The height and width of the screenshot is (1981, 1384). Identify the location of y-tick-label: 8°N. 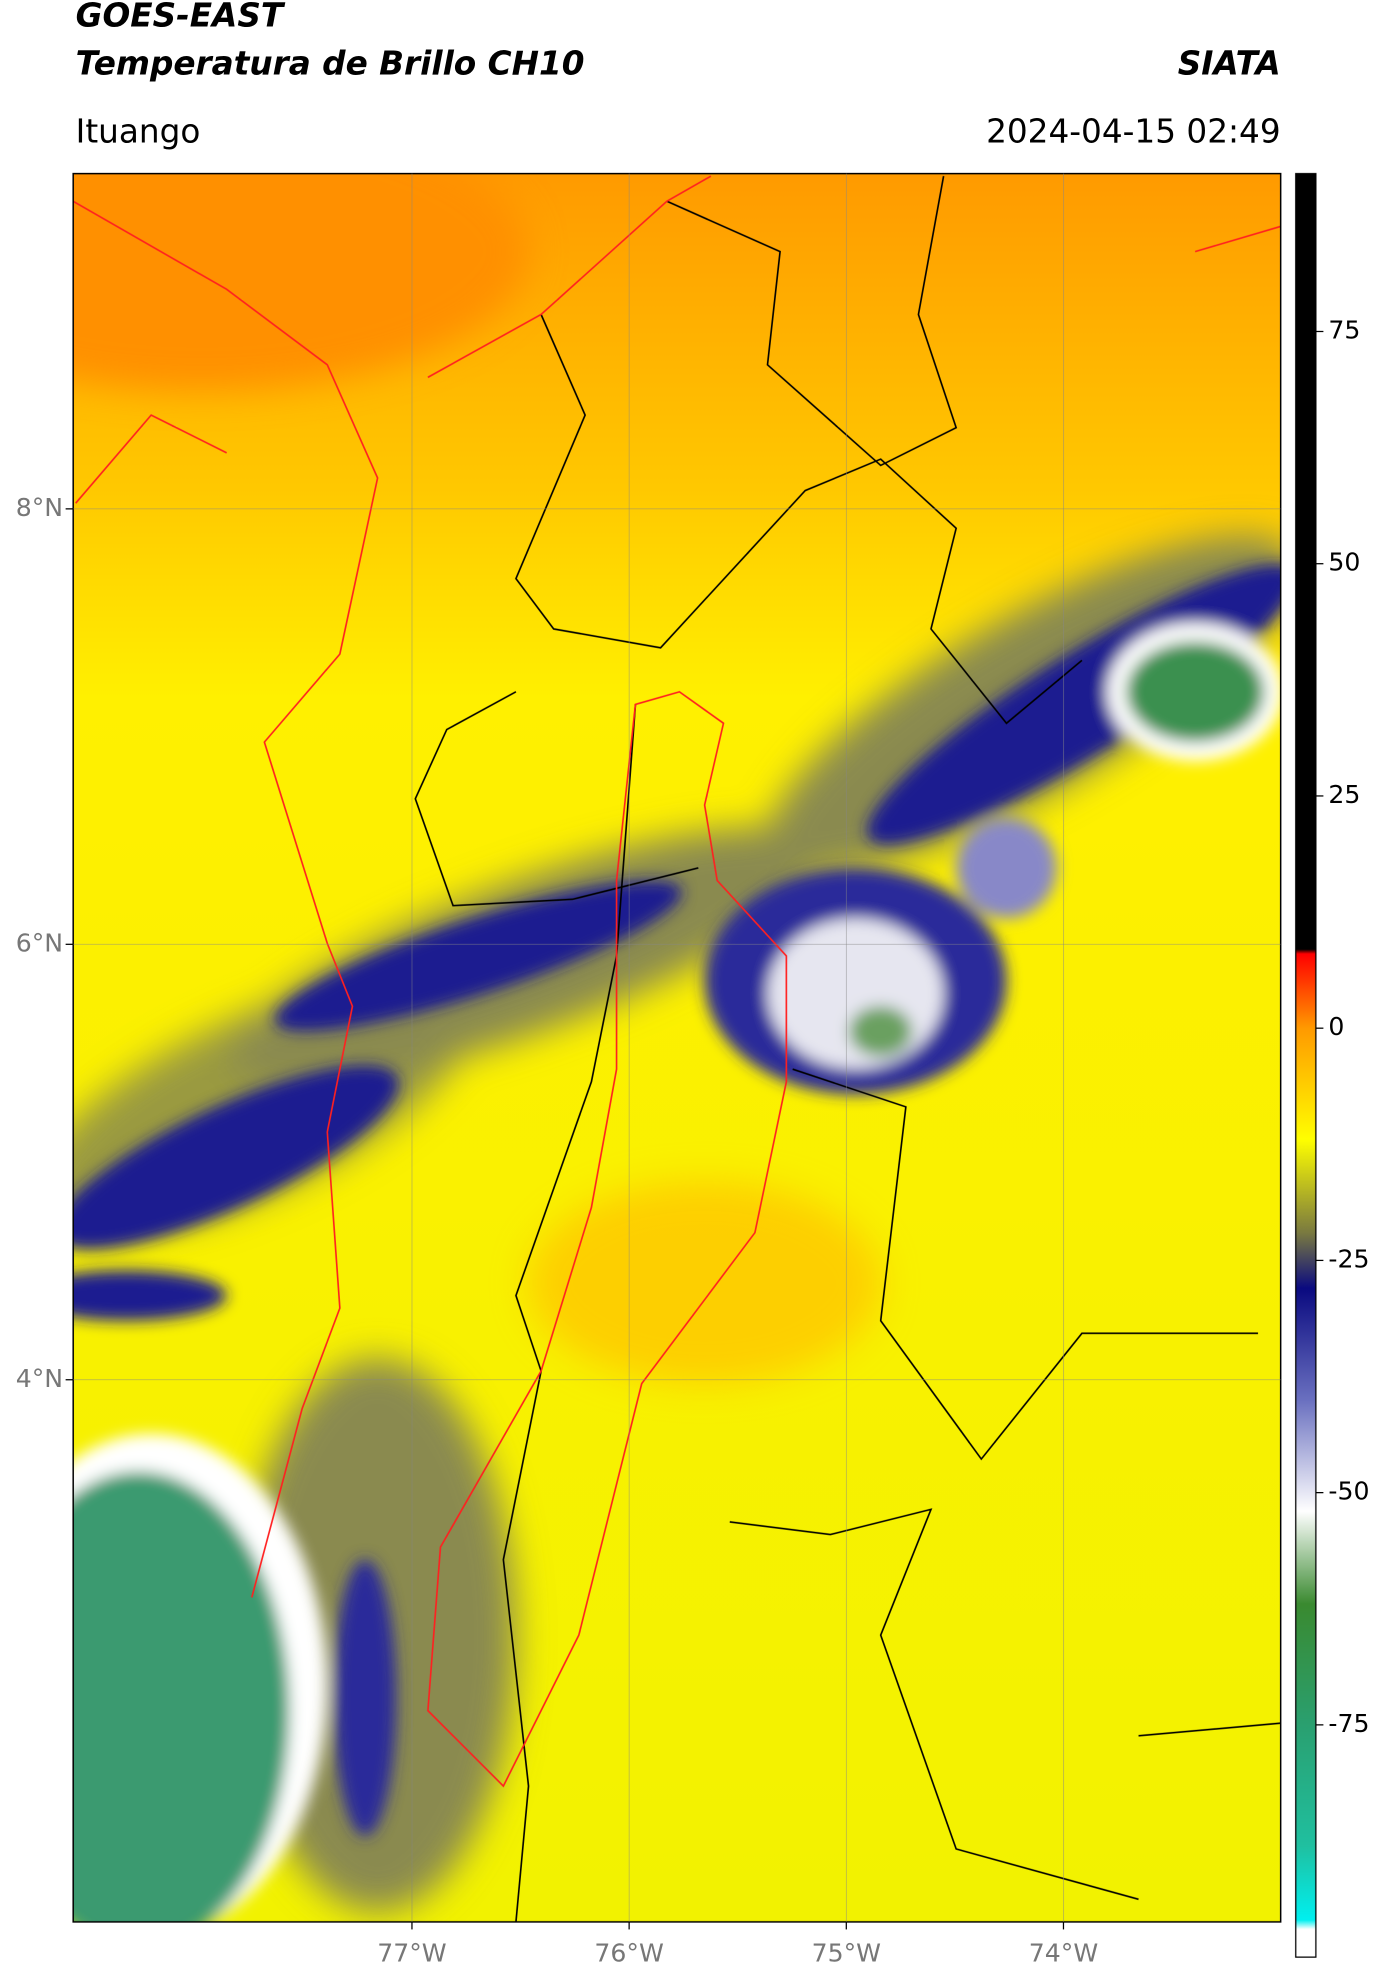
(39, 507).